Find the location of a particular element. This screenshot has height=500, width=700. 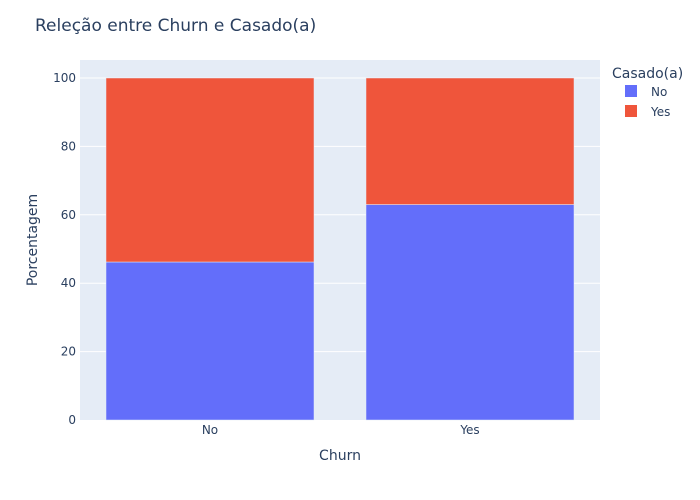

bar-yes-no is located at coordinates (210, 170).